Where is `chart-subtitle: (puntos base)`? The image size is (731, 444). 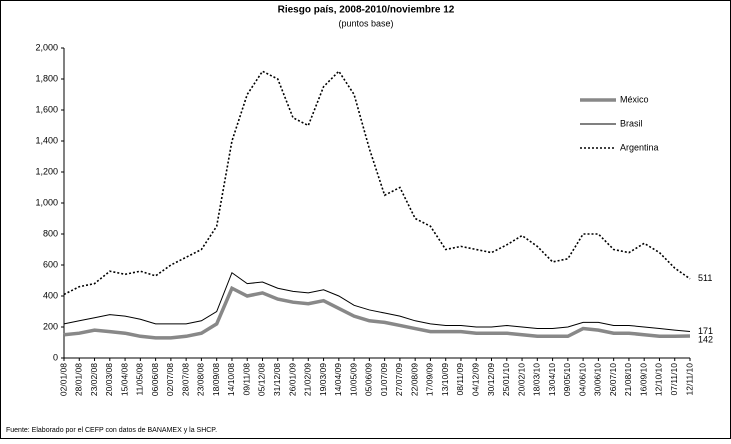 chart-subtitle: (puntos base) is located at coordinates (365, 23).